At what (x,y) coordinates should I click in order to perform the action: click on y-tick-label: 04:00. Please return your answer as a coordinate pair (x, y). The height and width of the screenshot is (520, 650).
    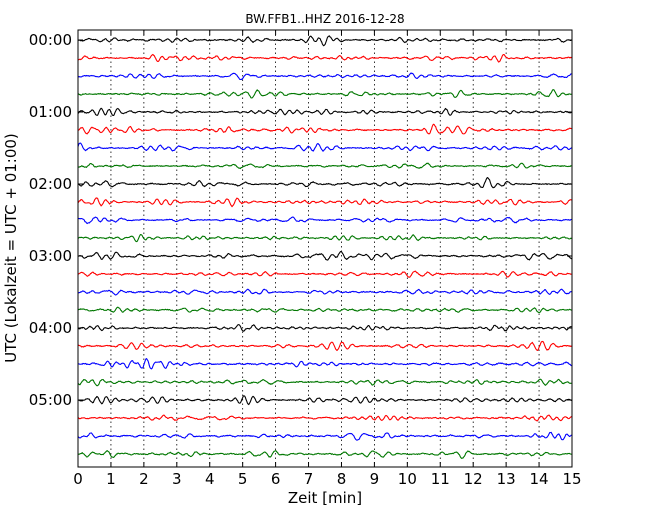
    Looking at the image, I should click on (50, 328).